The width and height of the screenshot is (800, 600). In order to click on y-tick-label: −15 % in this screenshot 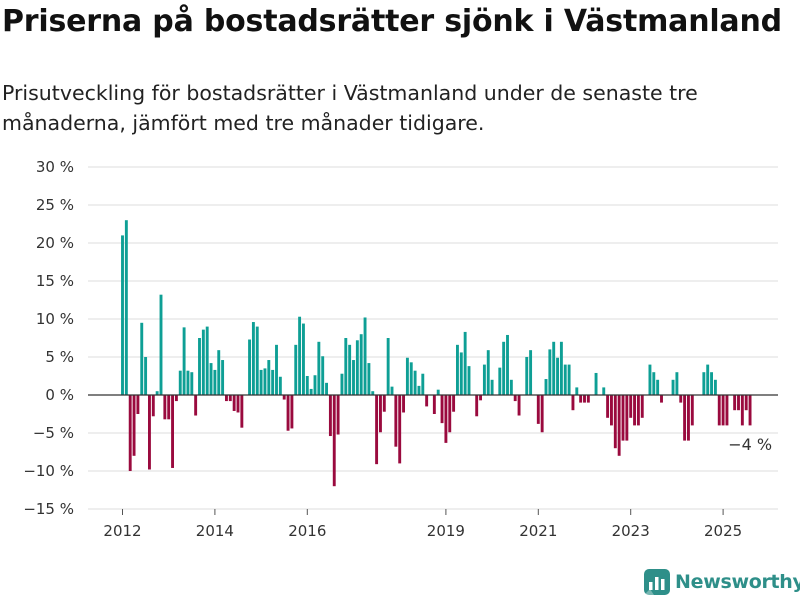, I will do `click(48, 509)`.